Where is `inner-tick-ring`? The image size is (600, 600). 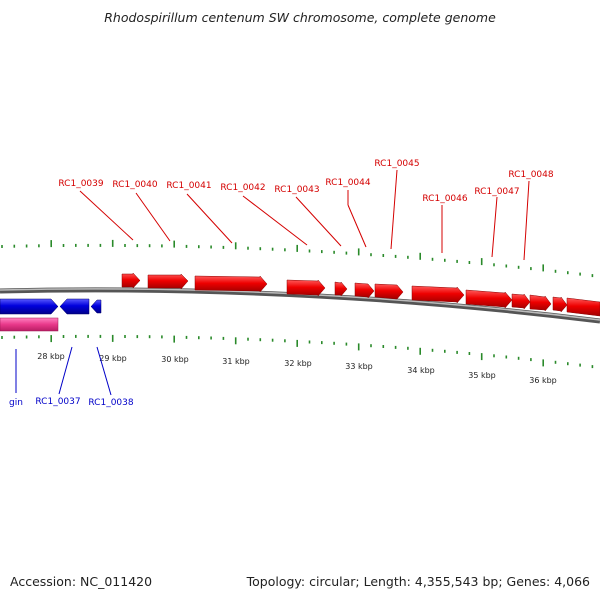 inner-tick-ring is located at coordinates (297, 351).